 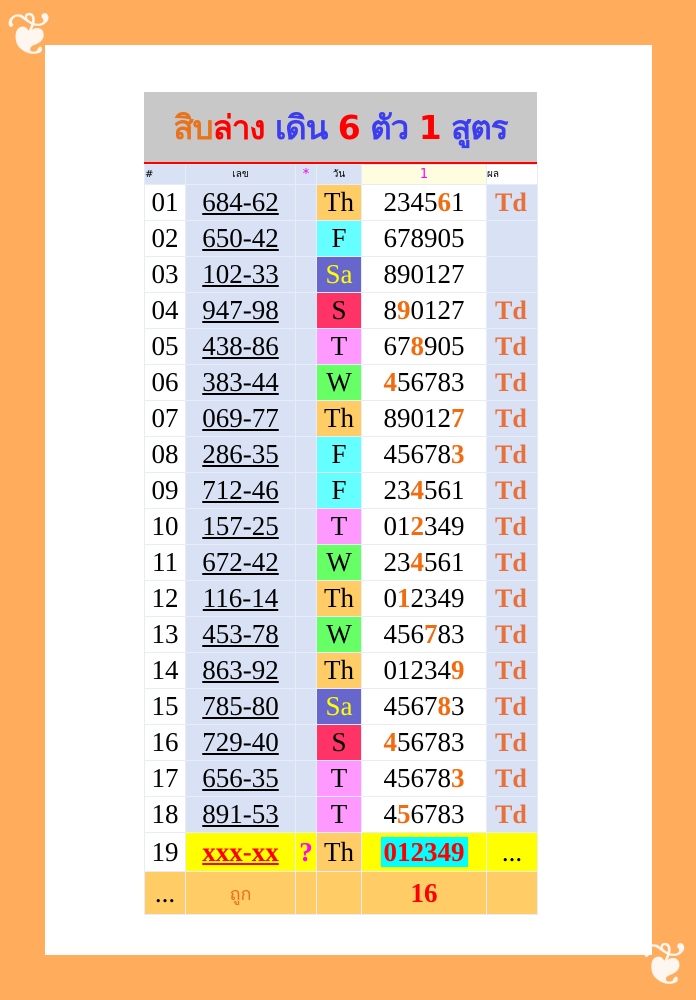 I want to click on header-number: เลข, so click(x=240, y=174).